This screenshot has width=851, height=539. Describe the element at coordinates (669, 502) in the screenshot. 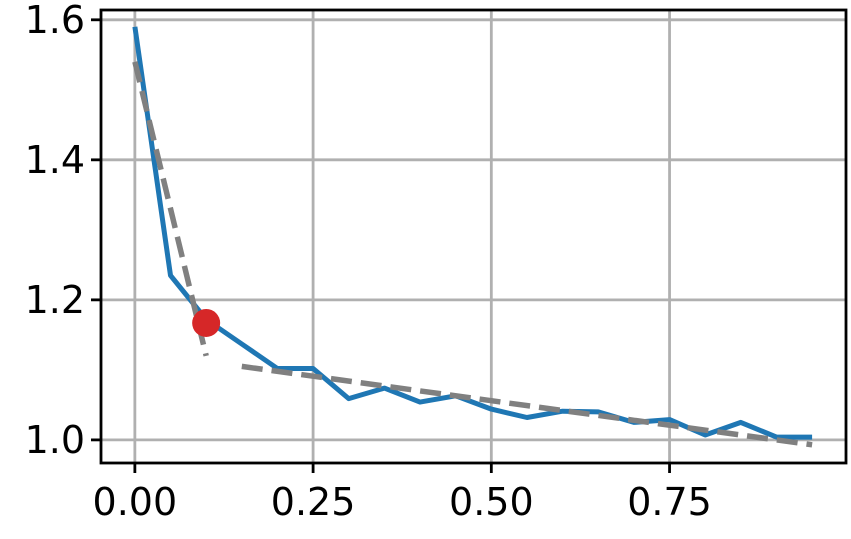

I see `x-tick-label: 0.75` at that location.